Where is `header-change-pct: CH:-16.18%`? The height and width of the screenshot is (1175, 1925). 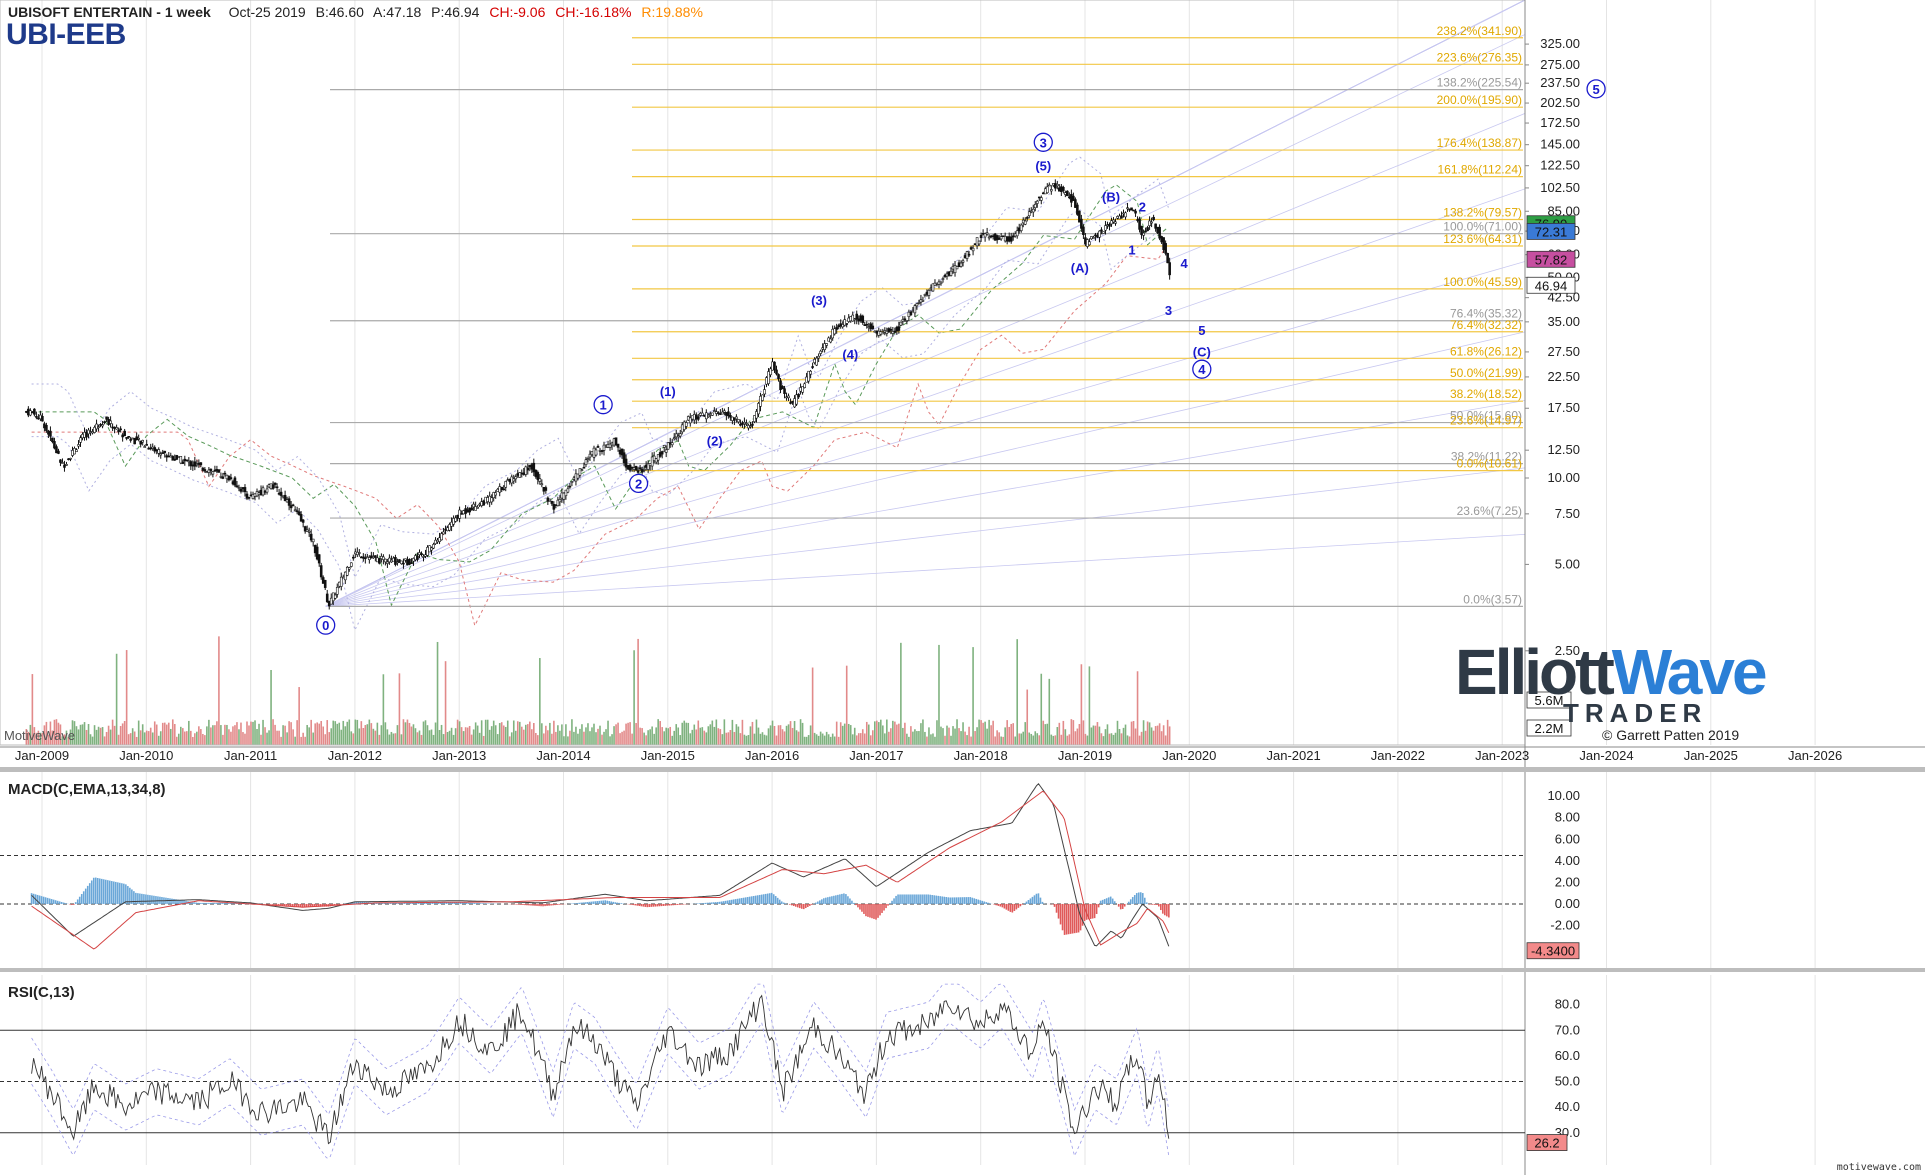
header-change-pct: CH:-16.18% is located at coordinates (593, 12).